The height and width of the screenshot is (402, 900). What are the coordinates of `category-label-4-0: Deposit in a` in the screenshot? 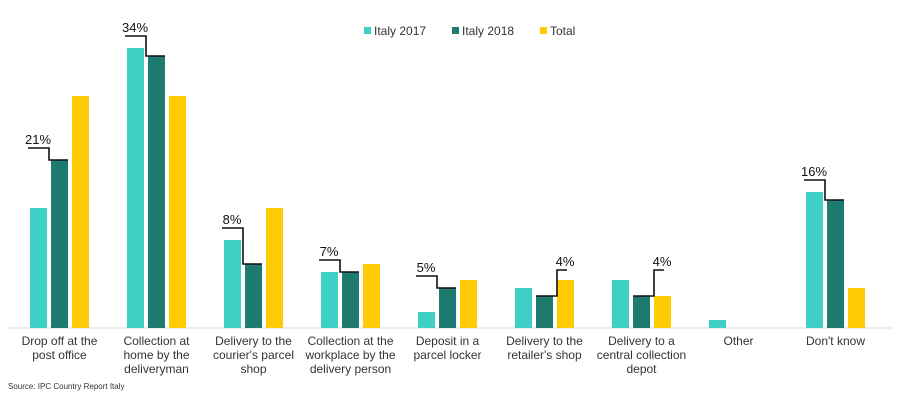 It's located at (448, 341).